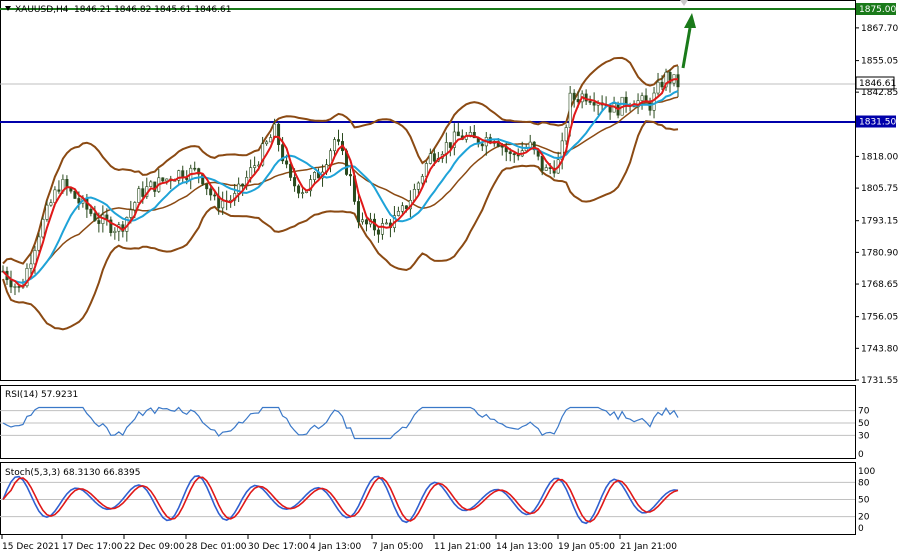  Describe the element at coordinates (879, 93) in the screenshot. I see `price-tick-label: 1842.85` at that location.